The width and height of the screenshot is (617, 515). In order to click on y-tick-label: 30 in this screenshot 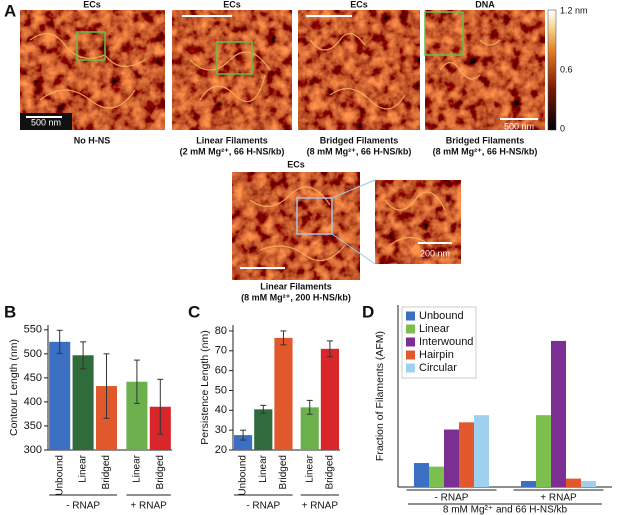, I will do `click(221, 430)`.